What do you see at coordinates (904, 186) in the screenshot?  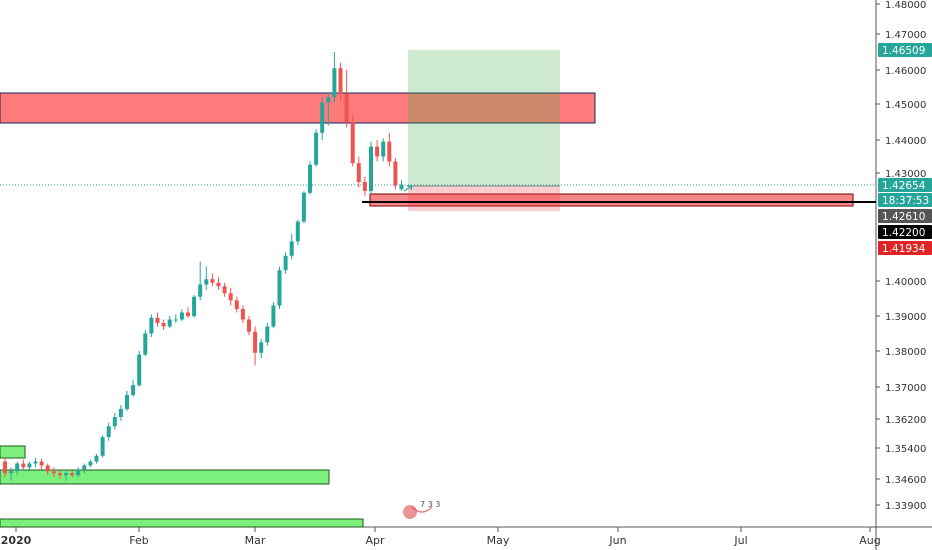 I see `price-tag-label: 1.42654` at bounding box center [904, 186].